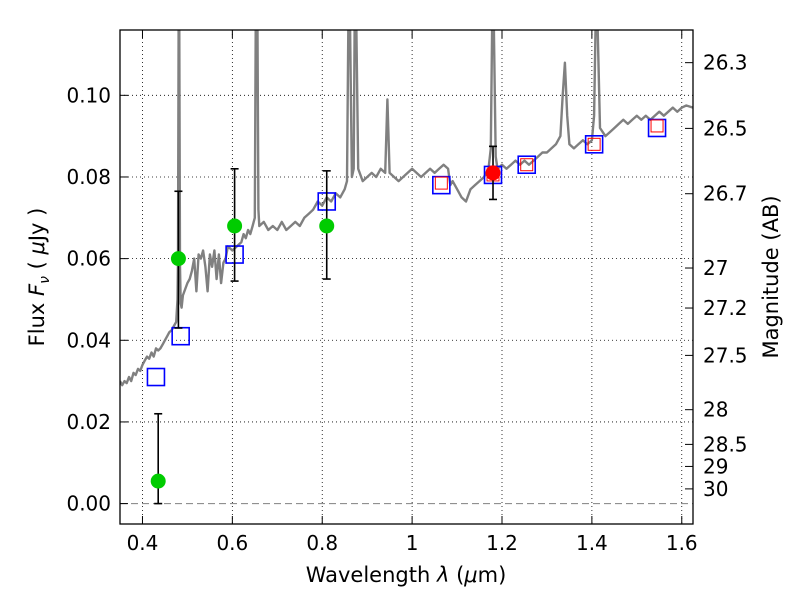  I want to click on secondary-y-axis-title: Magnitude (AB), so click(771, 276).